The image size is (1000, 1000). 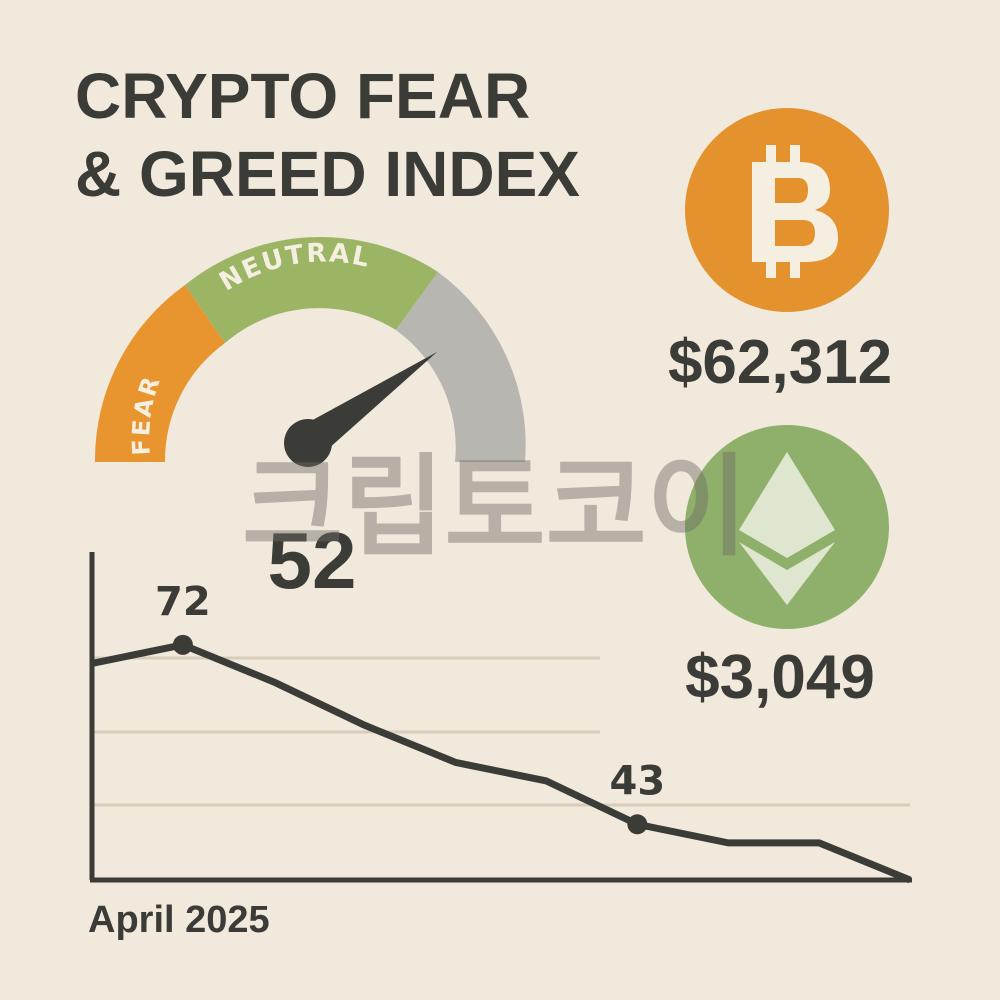 I want to click on needle-hub, so click(x=308, y=443).